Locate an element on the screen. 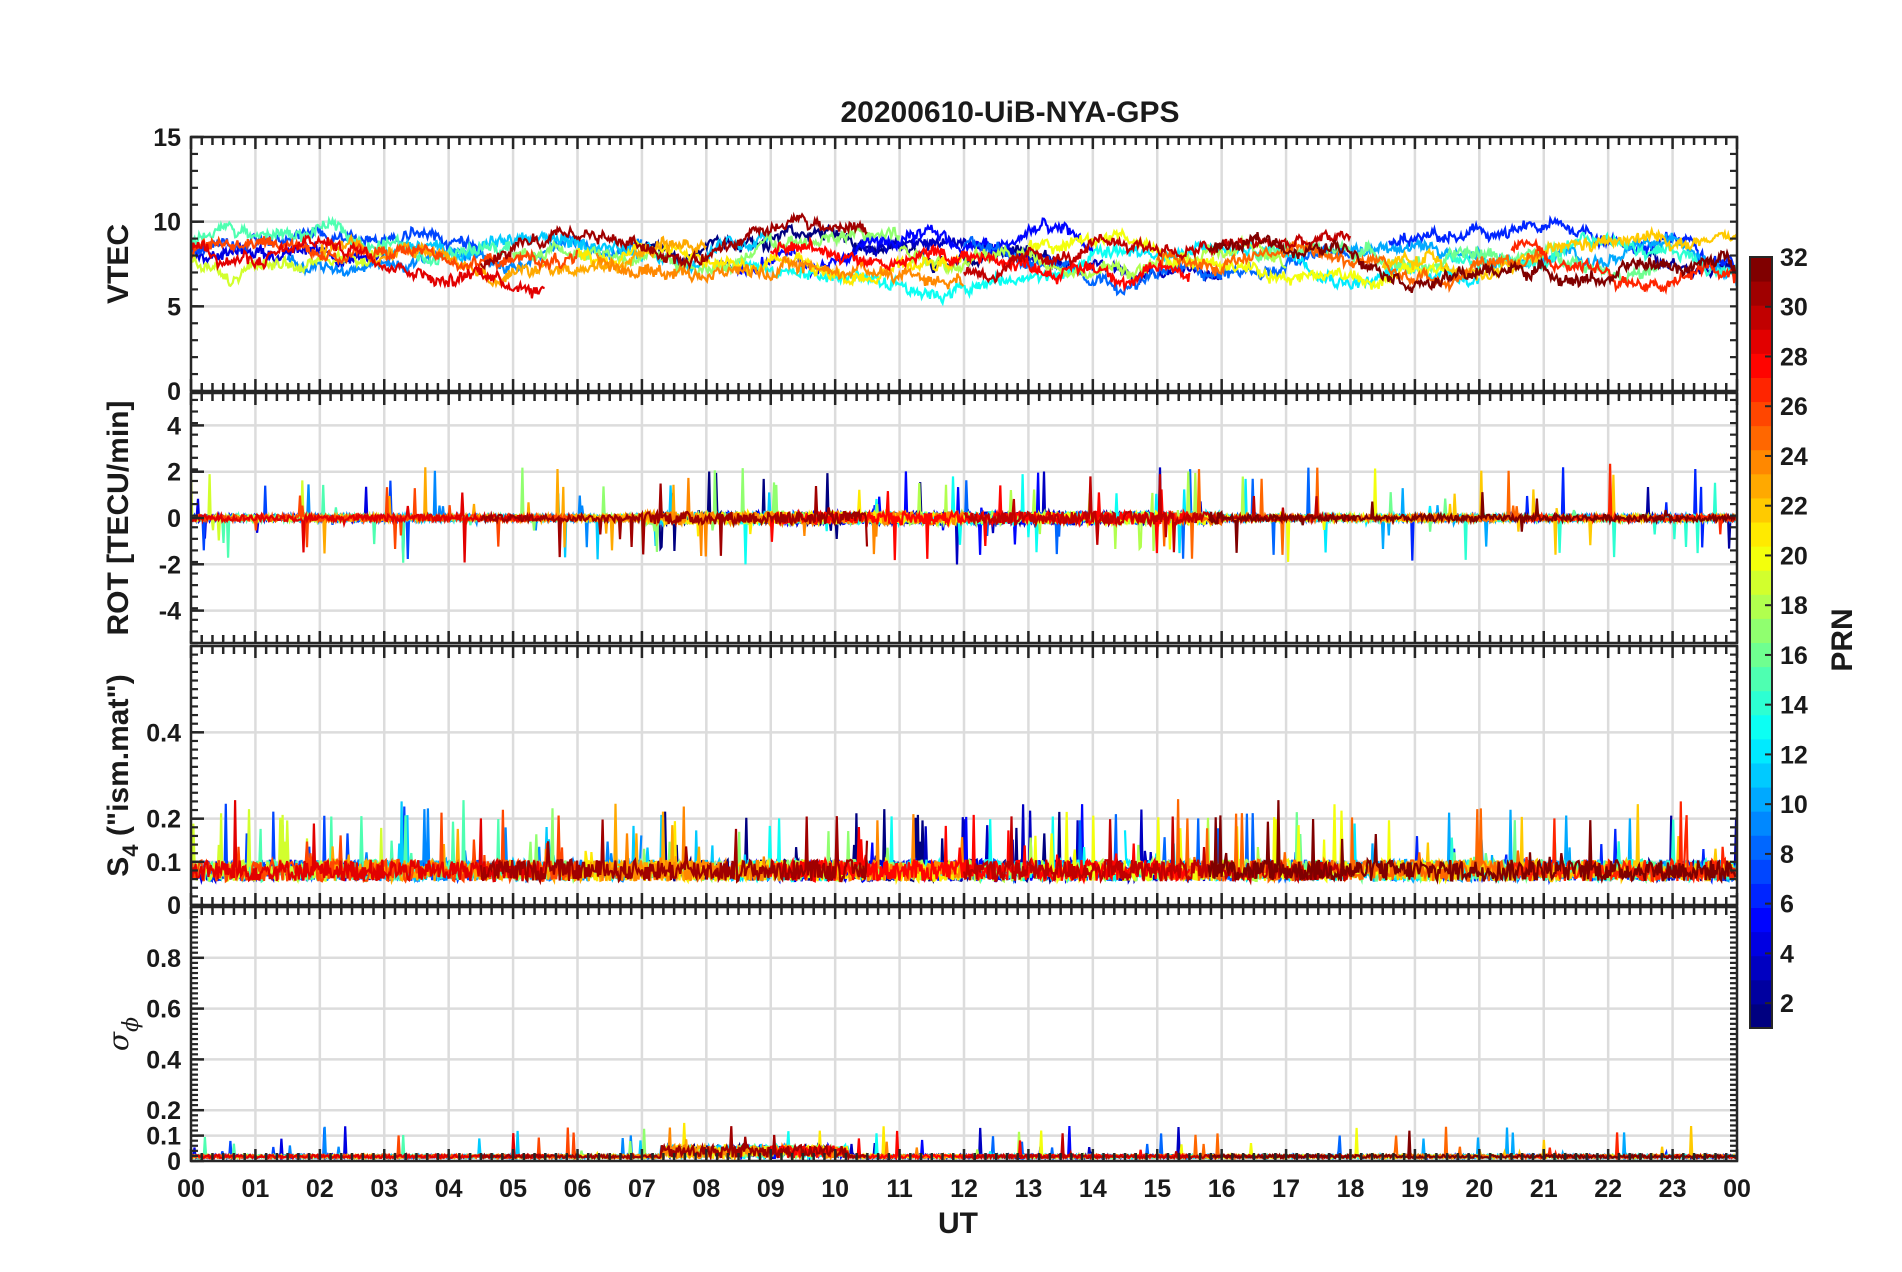  vtec-y-tick-label: 0 is located at coordinates (174, 392).